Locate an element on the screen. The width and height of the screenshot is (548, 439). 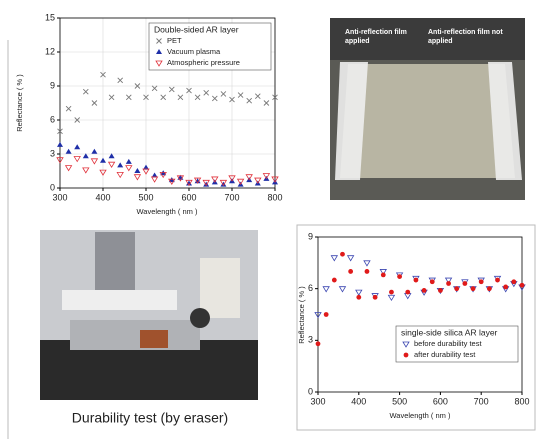
gantry is located at coordinates (119, 300).